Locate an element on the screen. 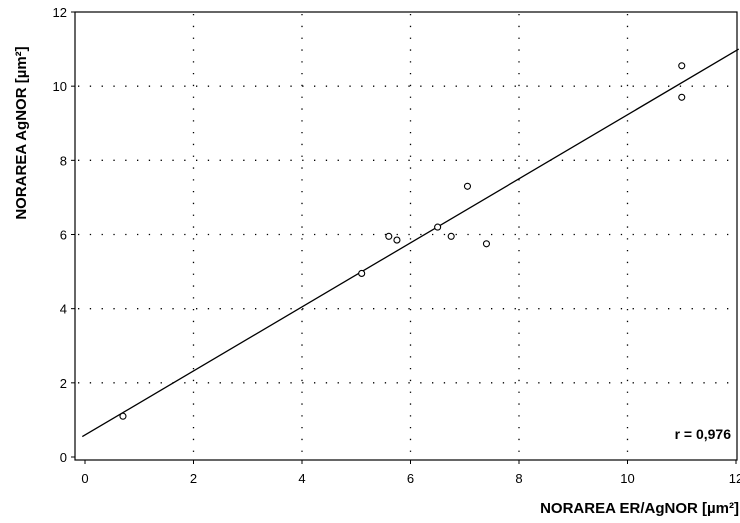 Image resolution: width=740 pixels, height=523 pixels. x-tick-label: 10 is located at coordinates (627, 478).